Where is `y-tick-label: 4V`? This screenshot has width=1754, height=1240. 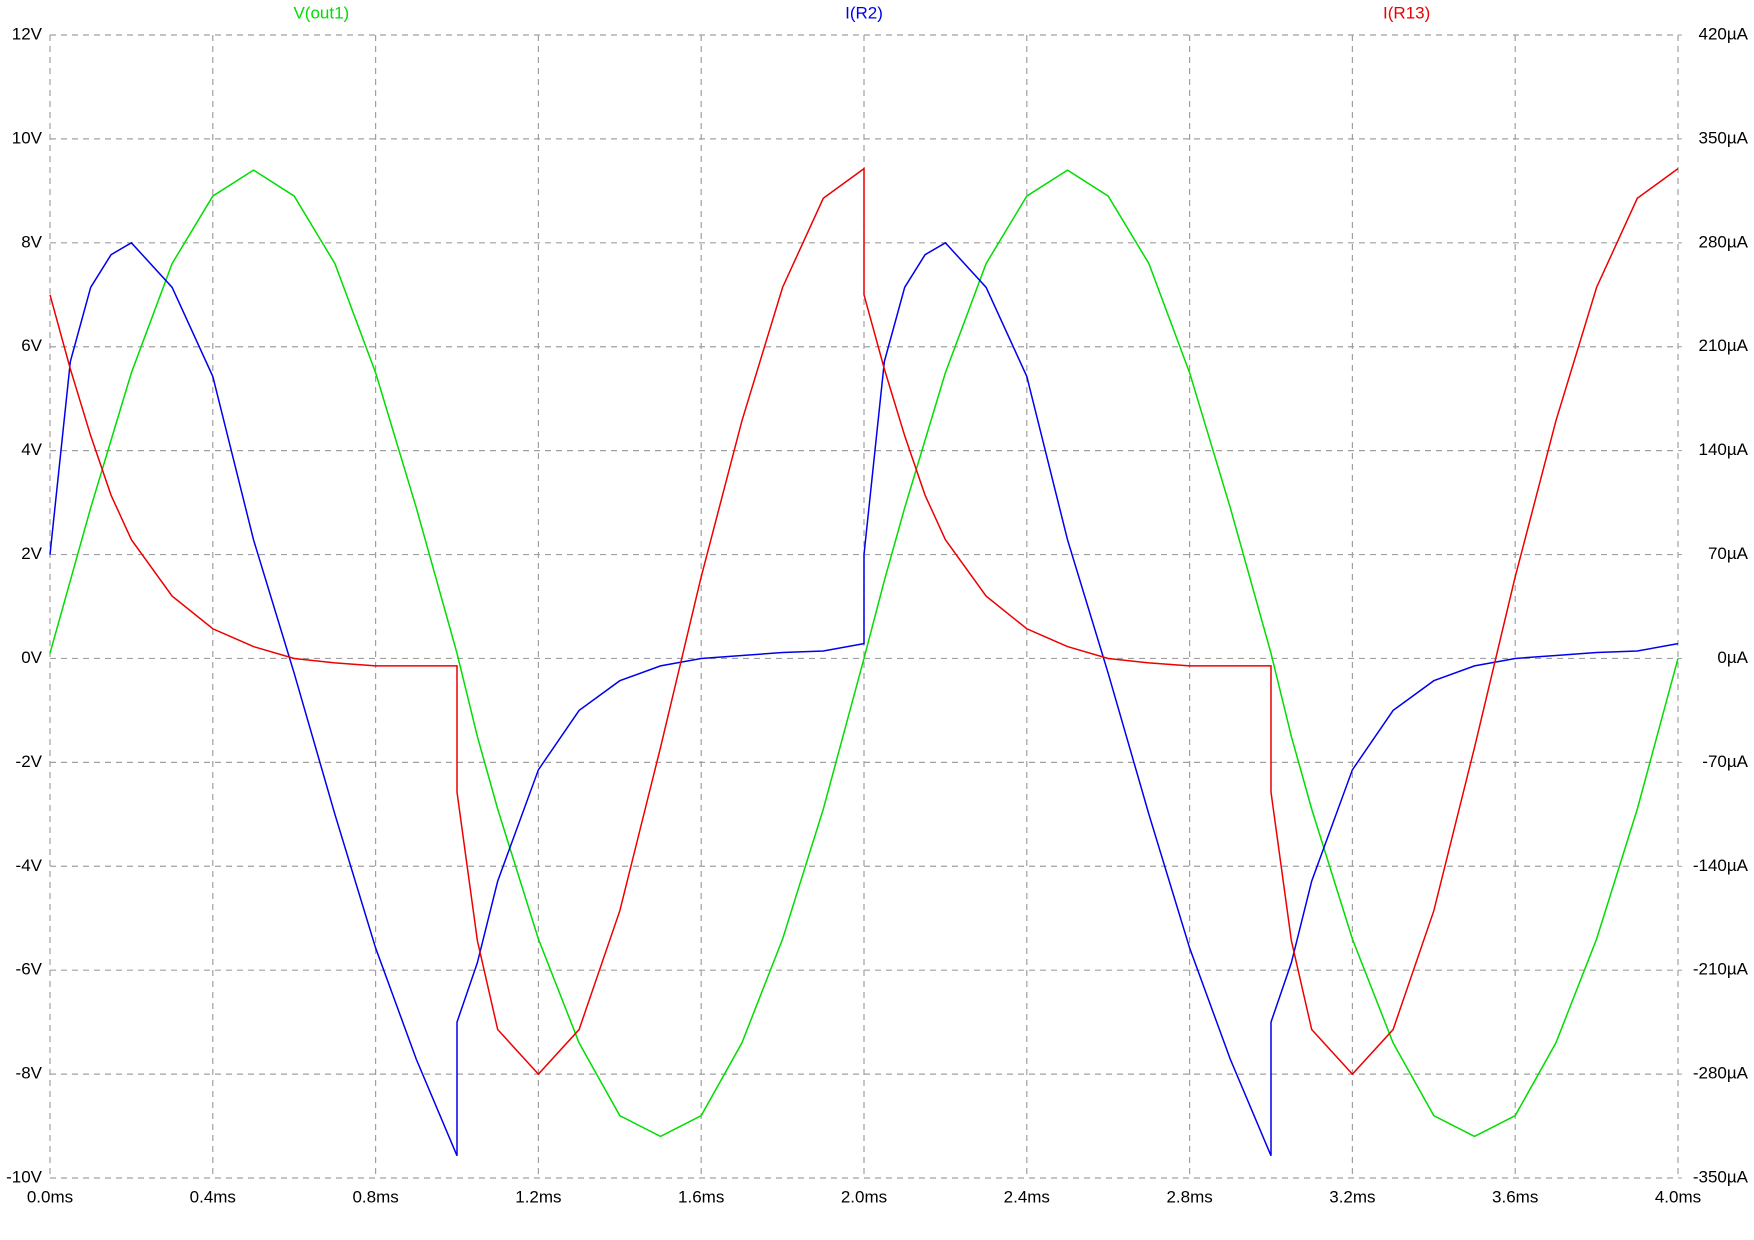 y-tick-label: 4V is located at coordinates (31, 449).